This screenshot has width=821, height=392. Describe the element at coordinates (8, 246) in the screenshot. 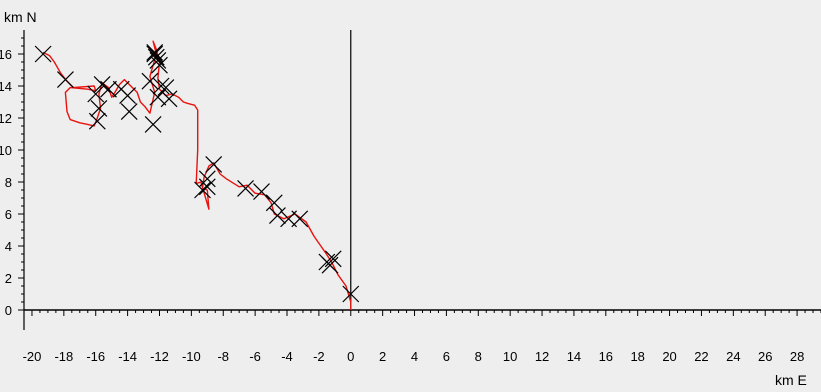

I see `y-tick-label: 4` at that location.